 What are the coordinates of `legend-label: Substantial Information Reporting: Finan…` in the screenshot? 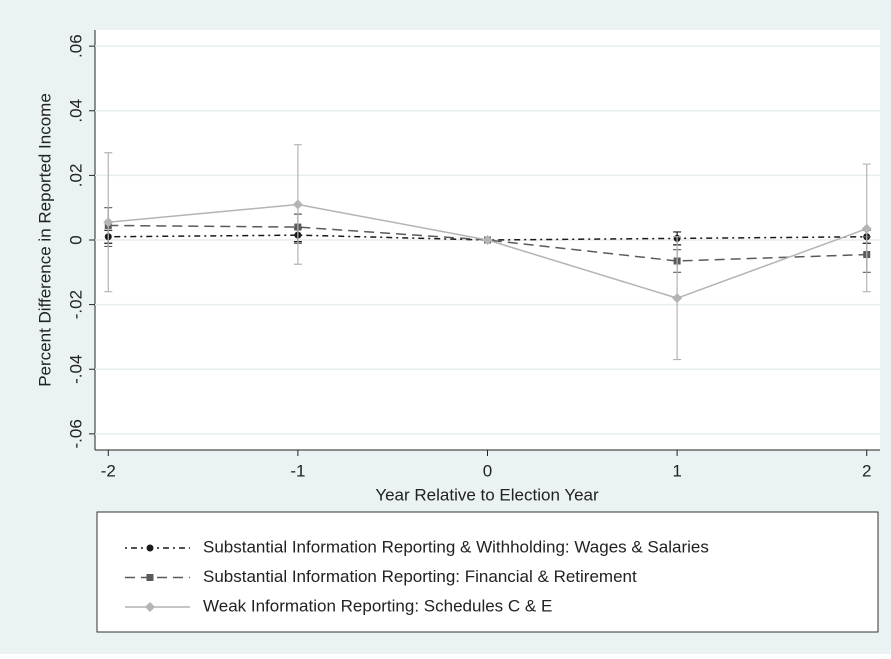 It's located at (420, 576).